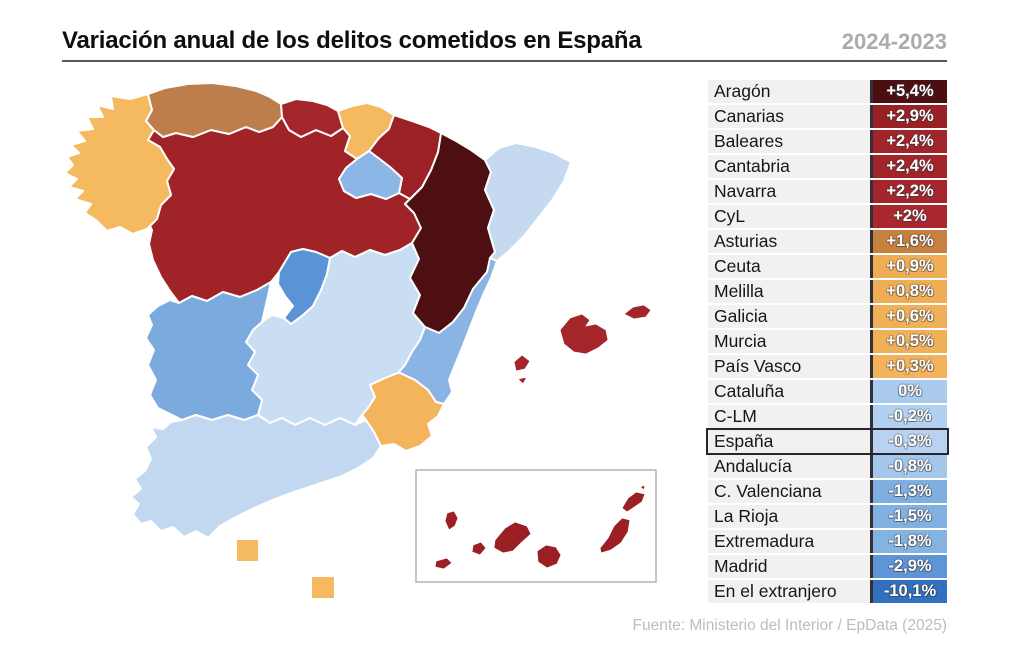  I want to click on canarias-tenerife, so click(512, 537).